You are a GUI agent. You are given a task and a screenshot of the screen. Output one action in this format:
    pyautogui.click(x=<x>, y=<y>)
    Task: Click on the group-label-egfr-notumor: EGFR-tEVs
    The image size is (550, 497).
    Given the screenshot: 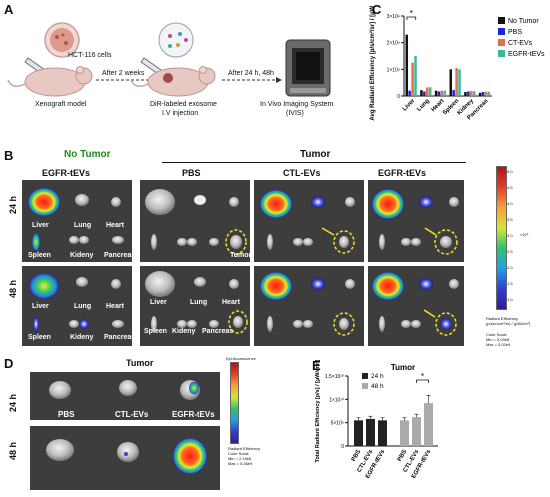 What is the action you would take?
    pyautogui.click(x=66, y=173)
    